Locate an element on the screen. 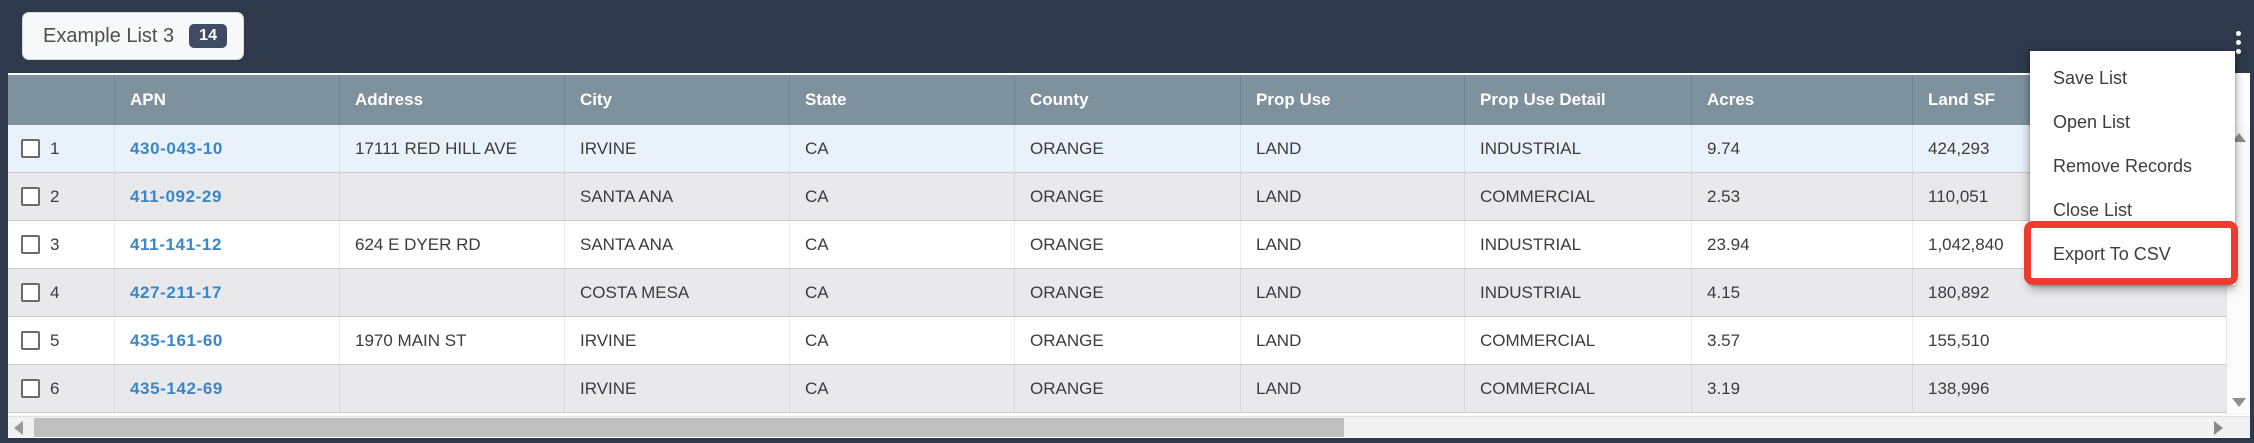 The image size is (2254, 443). column-header-prop-use-detail: Prop Use Detail is located at coordinates (1578, 100).